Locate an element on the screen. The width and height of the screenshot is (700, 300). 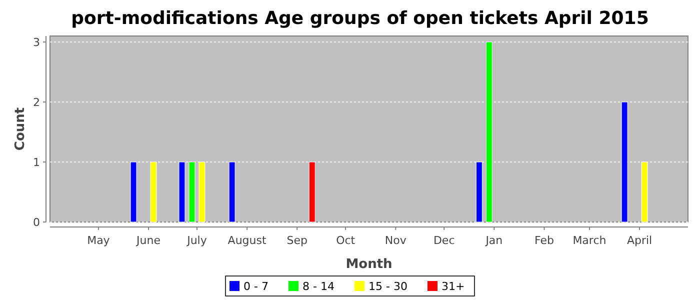
legend-label: 0 - 7 is located at coordinates (256, 286).